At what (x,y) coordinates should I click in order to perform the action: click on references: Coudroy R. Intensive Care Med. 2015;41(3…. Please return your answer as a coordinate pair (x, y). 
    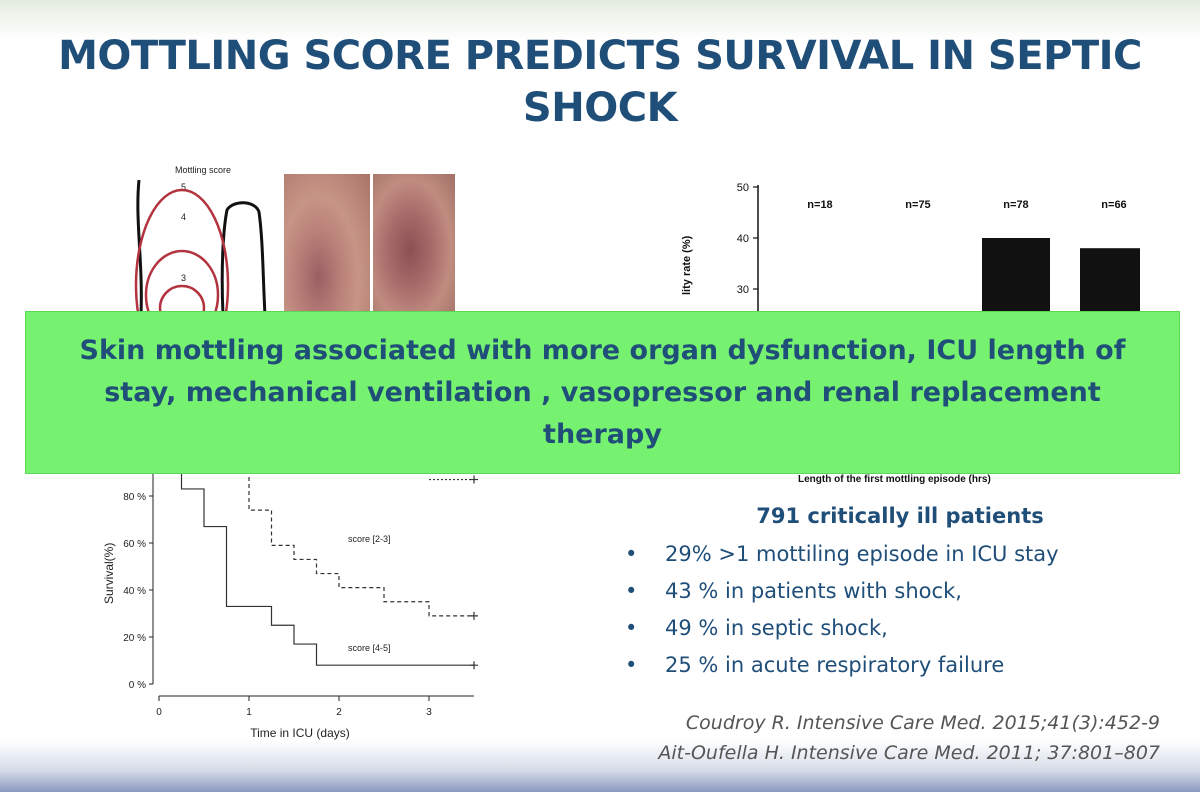
    Looking at the image, I should click on (909, 738).